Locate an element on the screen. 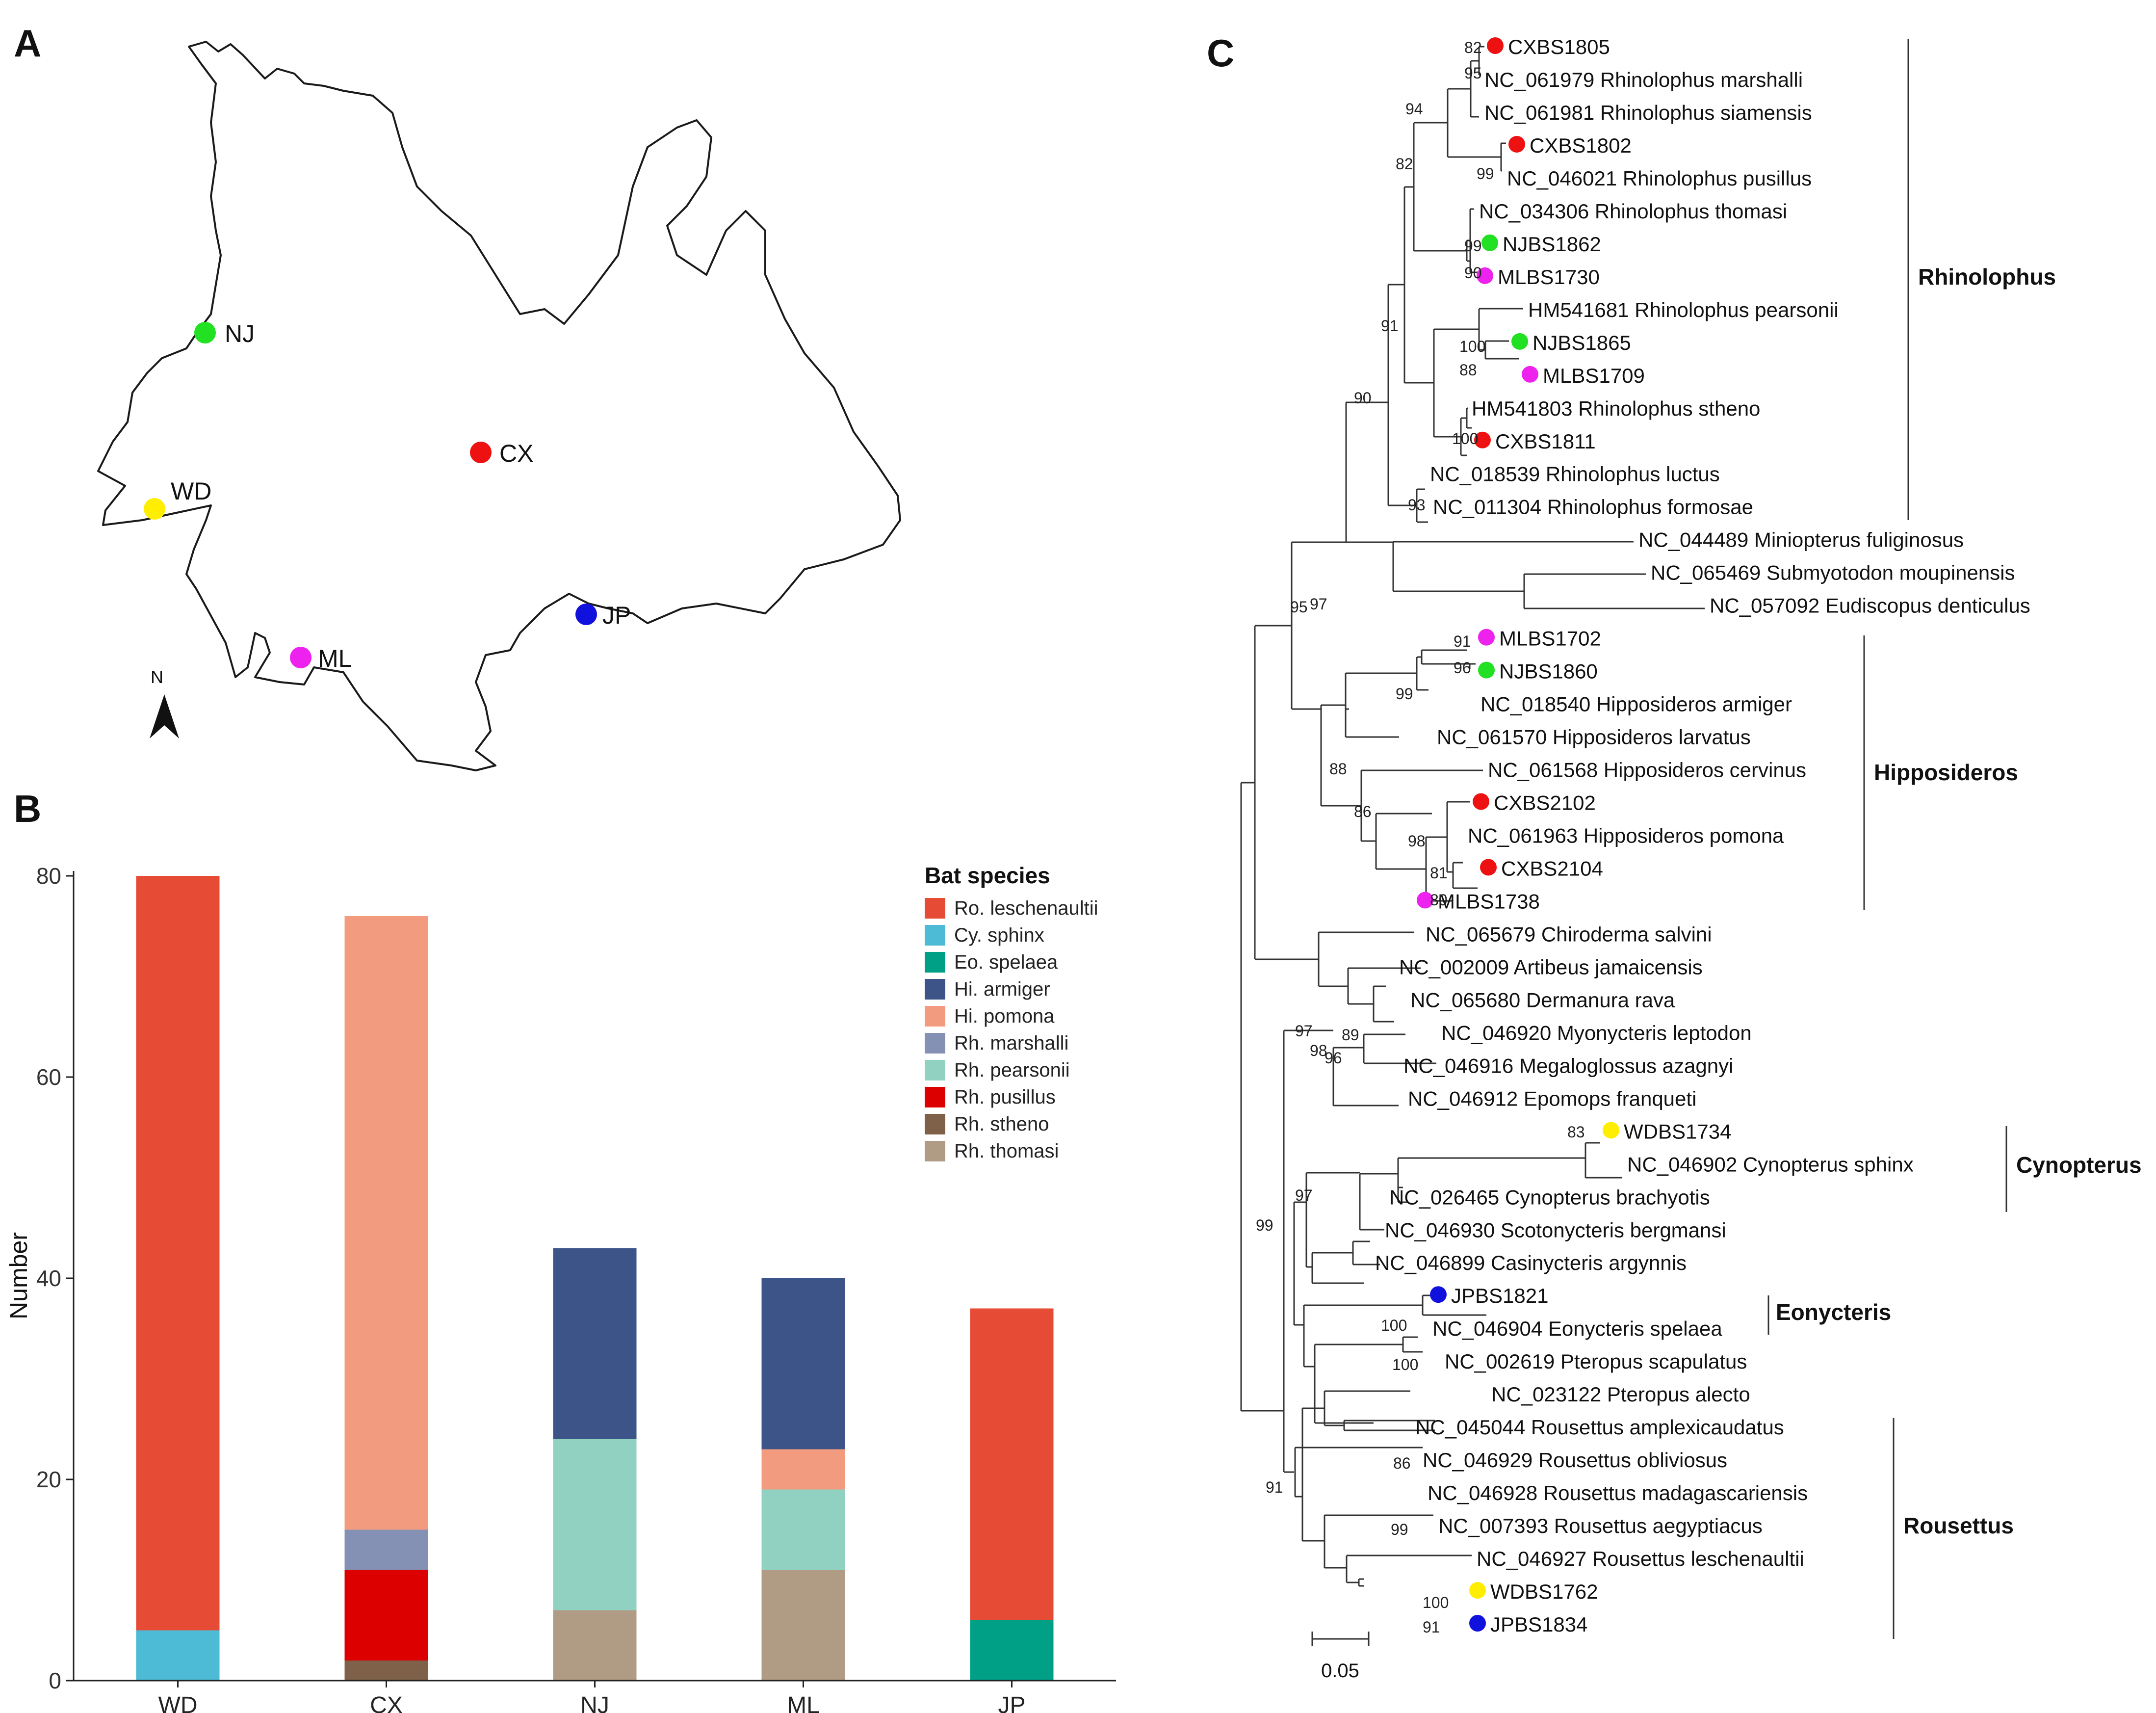  x-tick-label: NJ is located at coordinates (594, 1702).